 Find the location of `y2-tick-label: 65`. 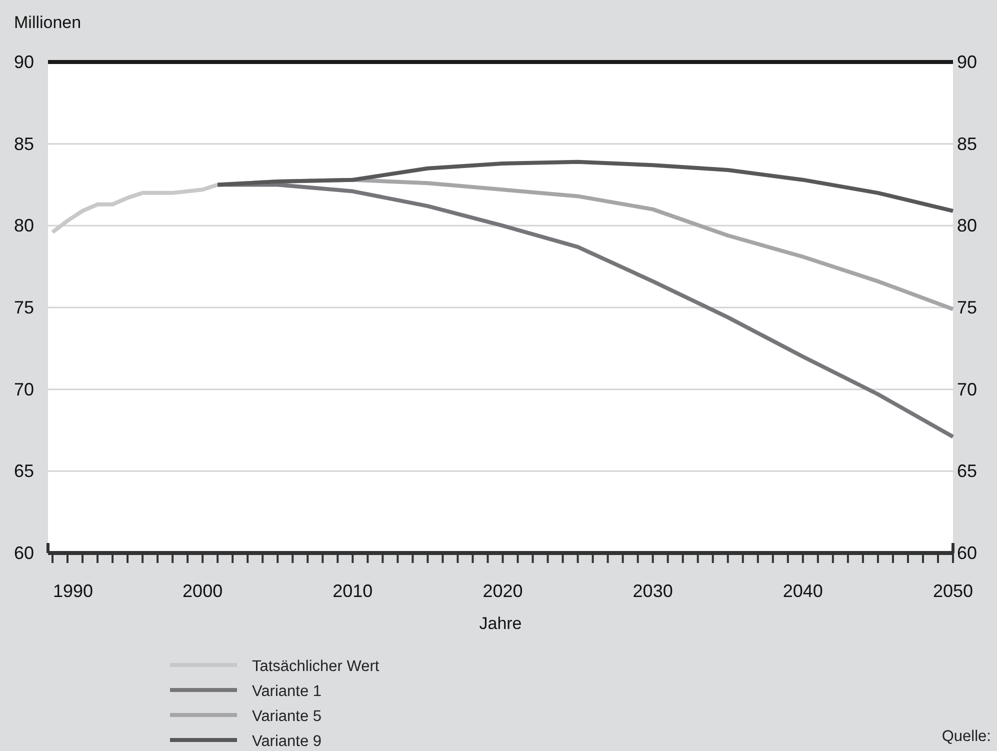

y2-tick-label: 65 is located at coordinates (967, 471).